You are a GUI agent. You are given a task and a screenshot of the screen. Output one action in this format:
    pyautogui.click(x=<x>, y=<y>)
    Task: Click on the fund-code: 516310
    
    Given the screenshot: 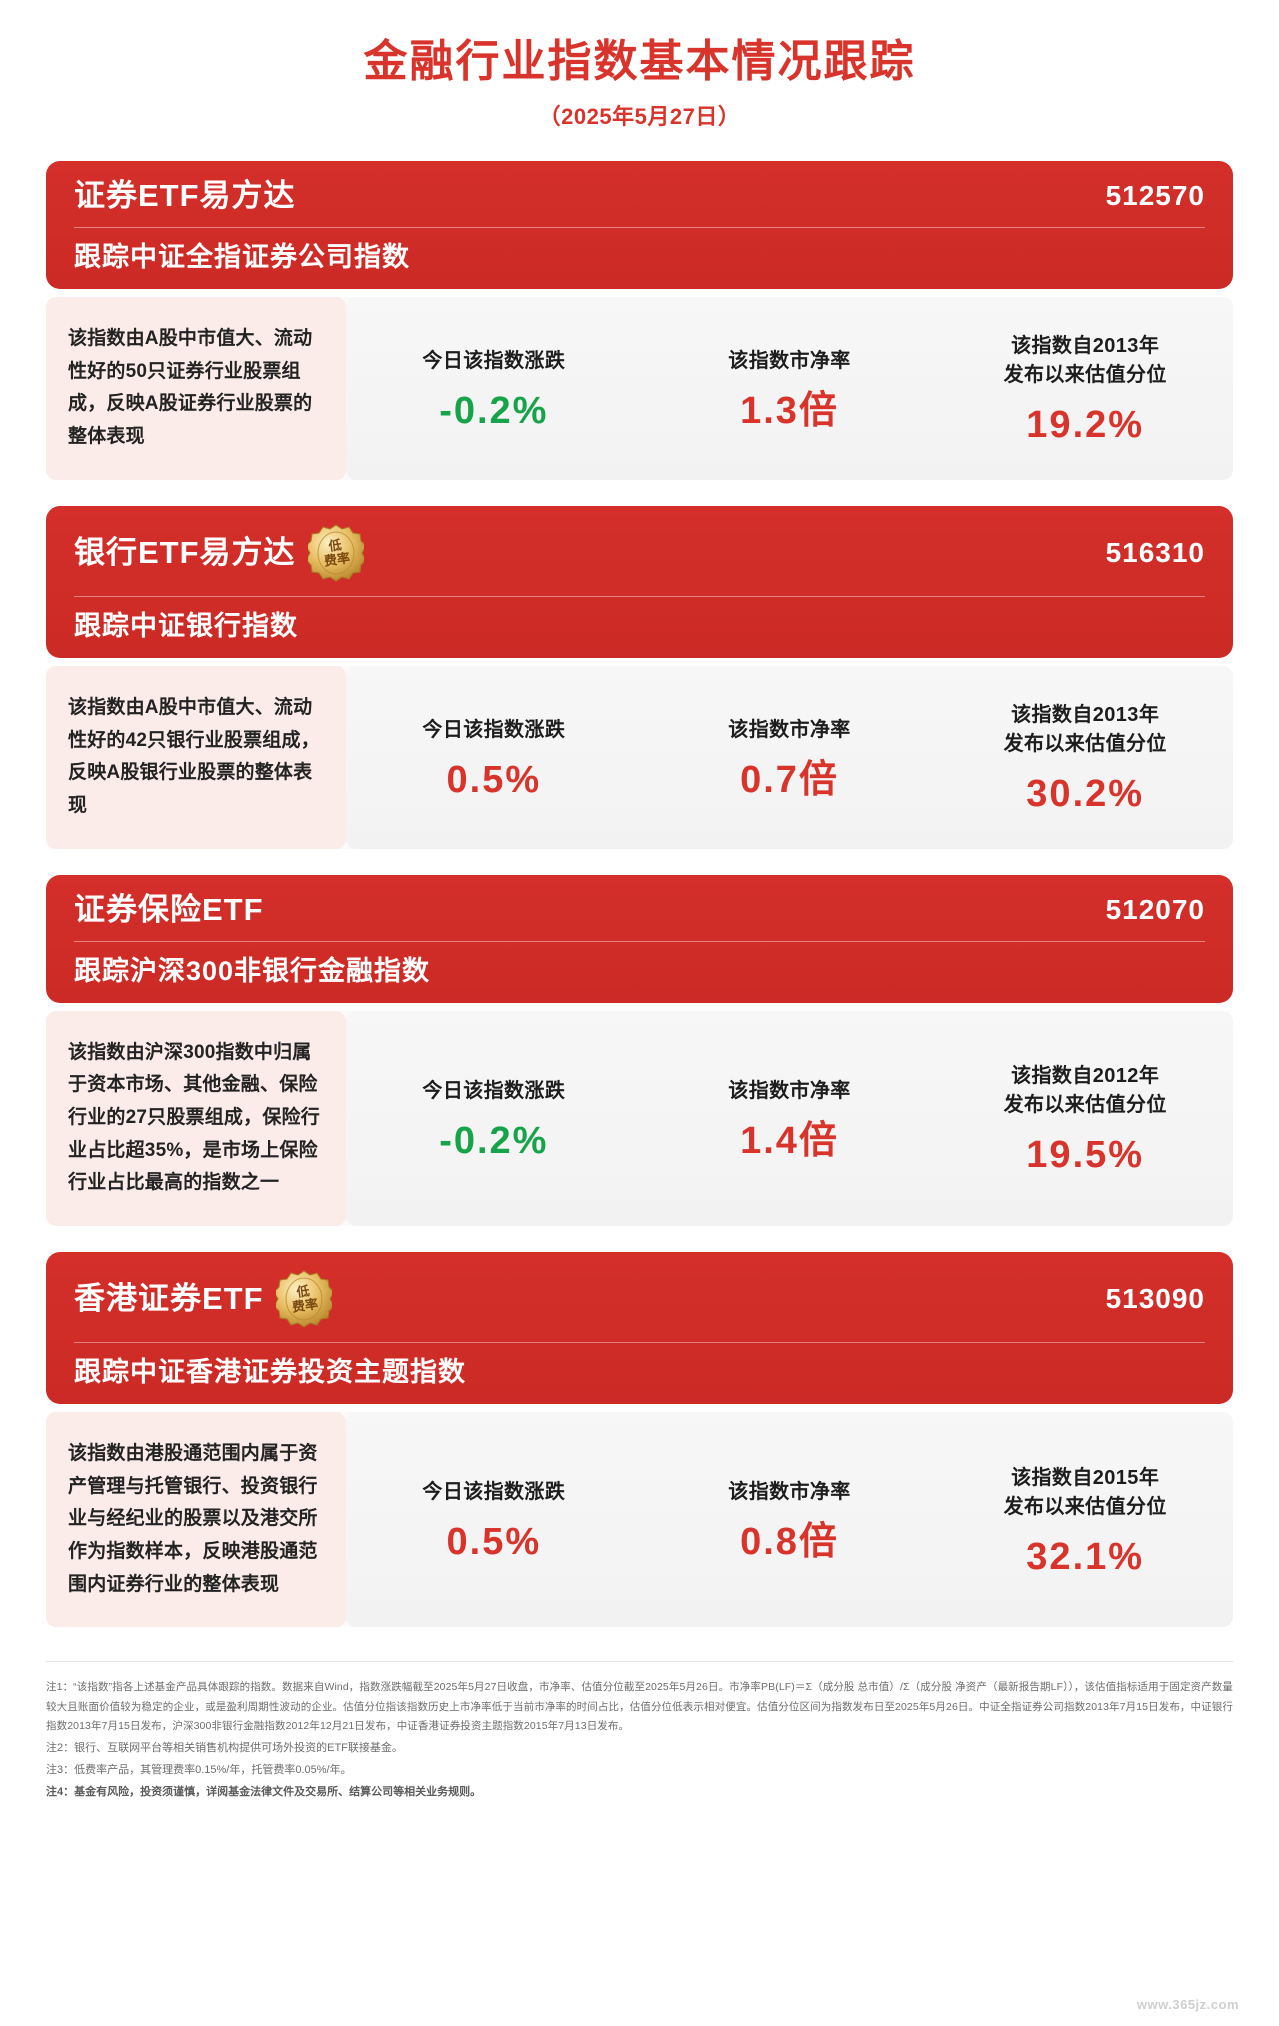 What is the action you would take?
    pyautogui.click(x=1155, y=552)
    